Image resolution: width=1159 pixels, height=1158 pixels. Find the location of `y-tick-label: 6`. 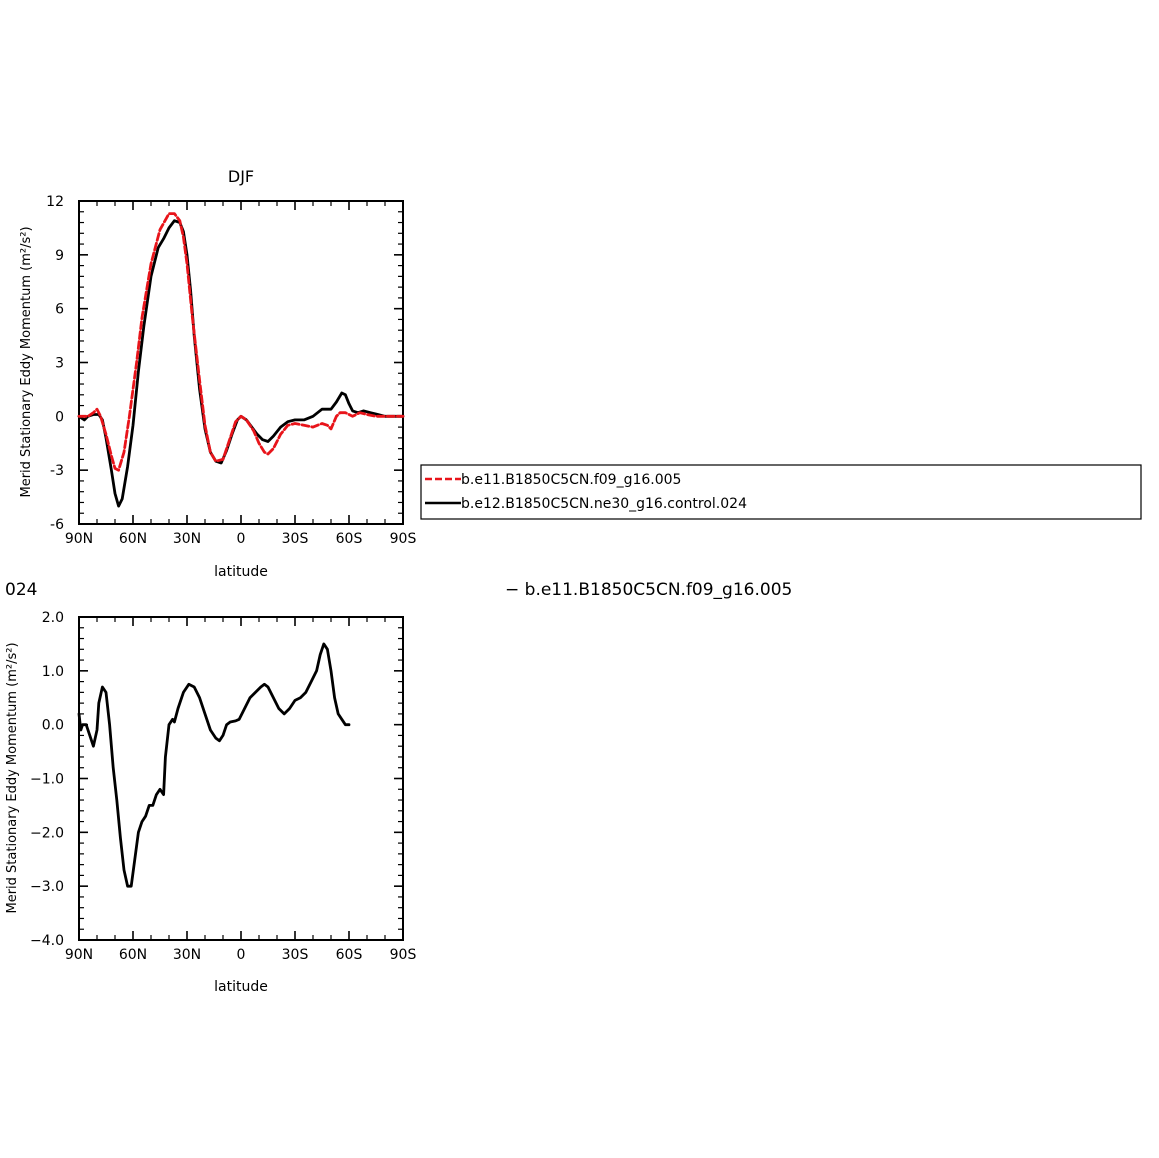

y-tick-label: 6 is located at coordinates (59, 310).